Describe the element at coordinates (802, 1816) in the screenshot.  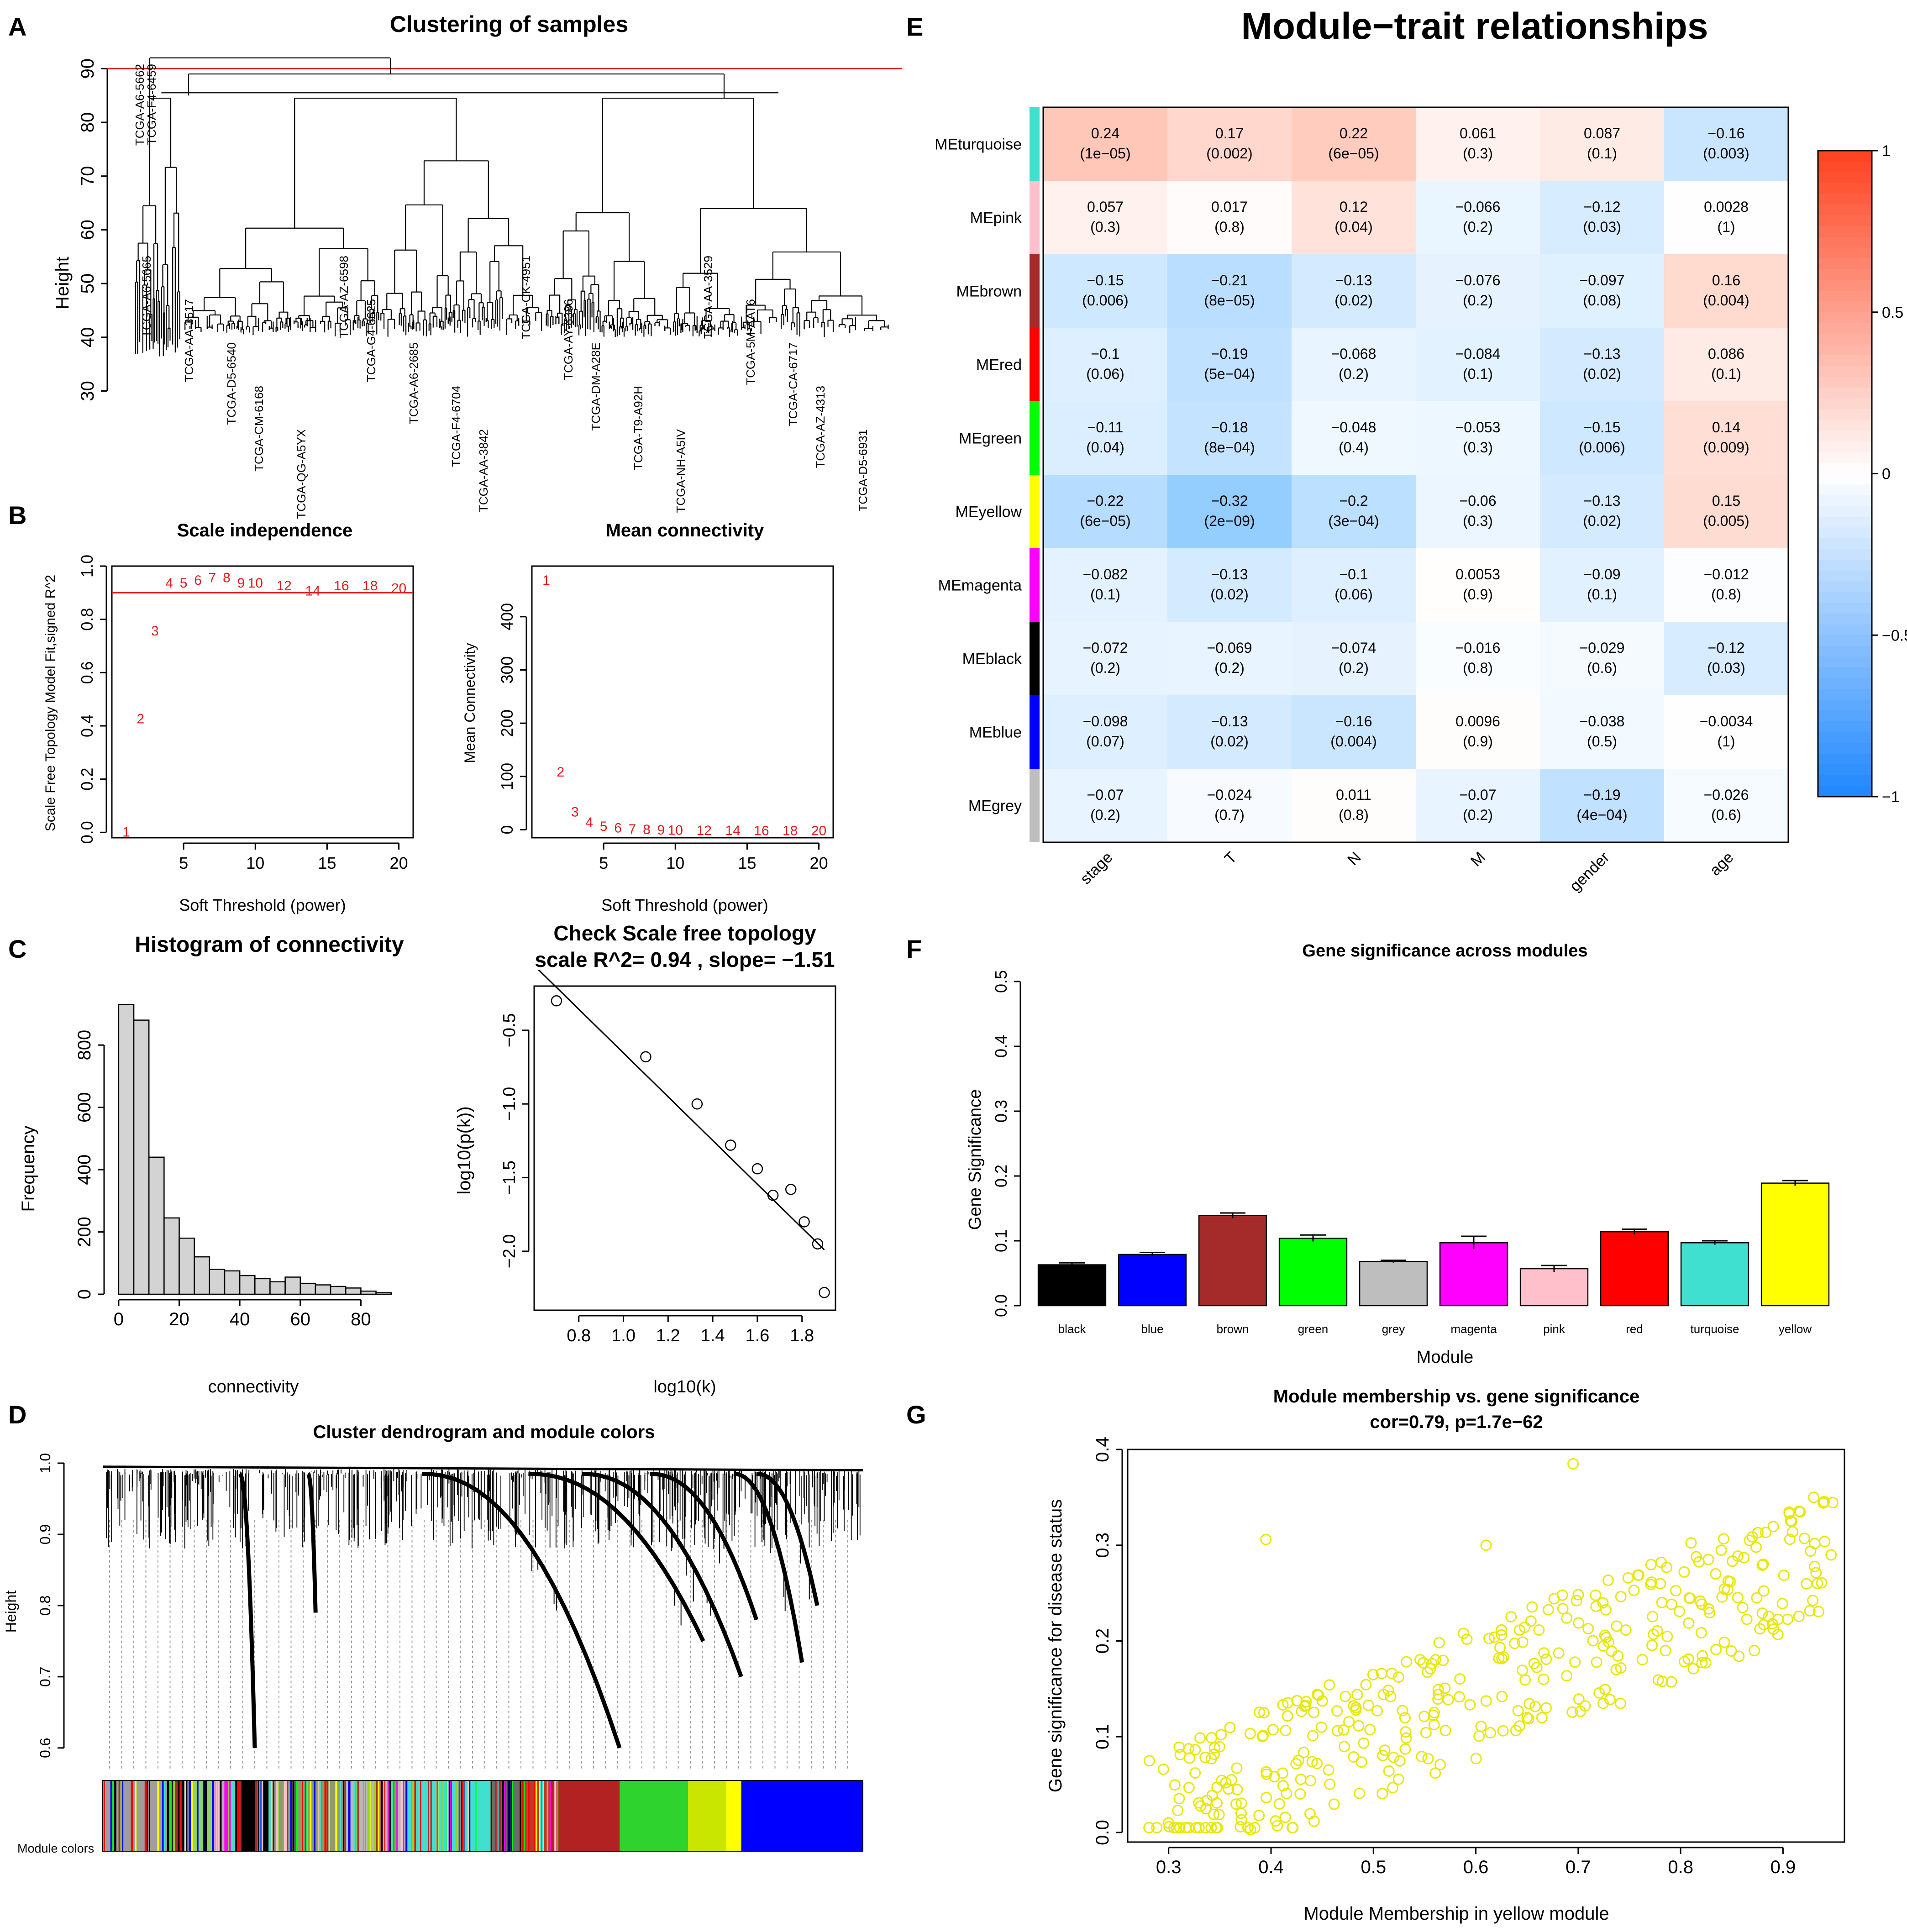
I see `module-color-block` at that location.